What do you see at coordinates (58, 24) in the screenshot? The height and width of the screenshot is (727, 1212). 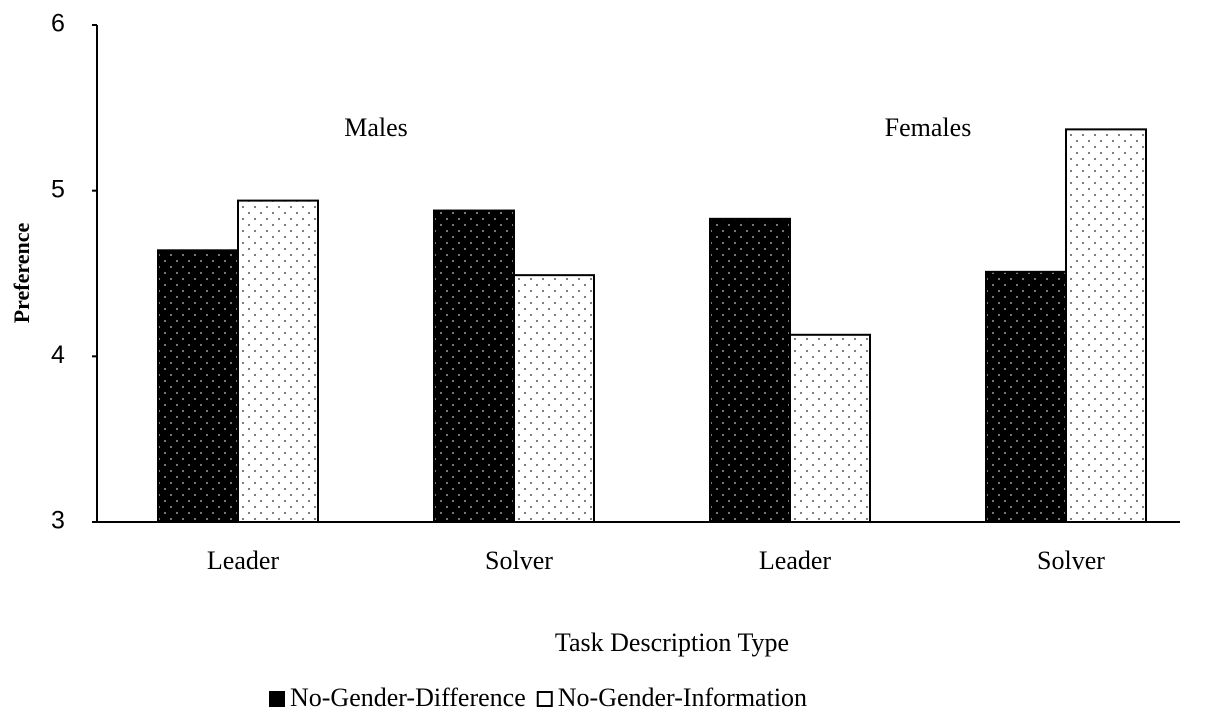 I see `y-tick-label: 6` at bounding box center [58, 24].